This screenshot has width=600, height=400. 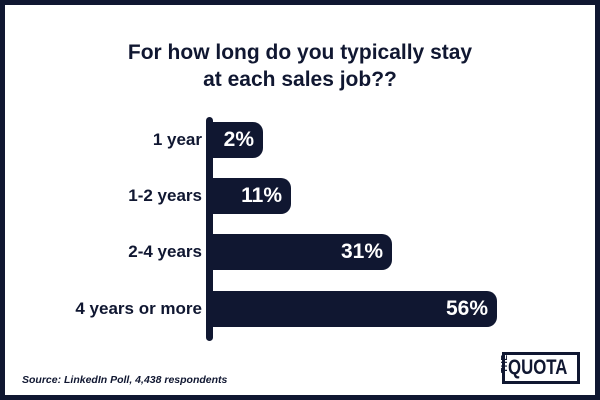 I want to click on value-label: 11%, so click(x=261, y=195).